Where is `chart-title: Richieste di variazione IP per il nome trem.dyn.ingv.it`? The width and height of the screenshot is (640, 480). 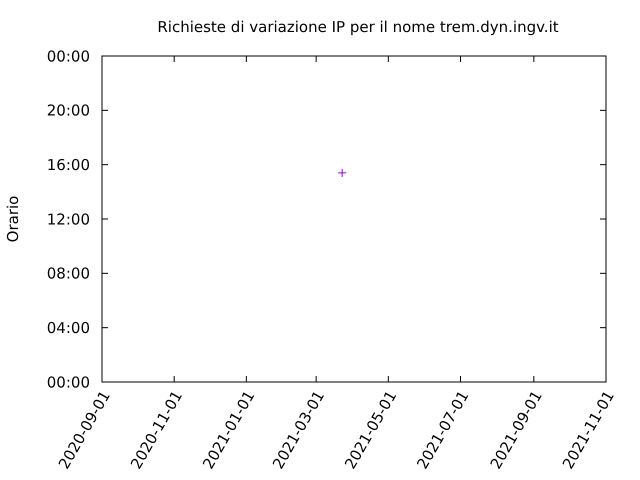
chart-title: Richieste di variazione IP per il nome trem.dyn.ingv.it is located at coordinates (358, 27).